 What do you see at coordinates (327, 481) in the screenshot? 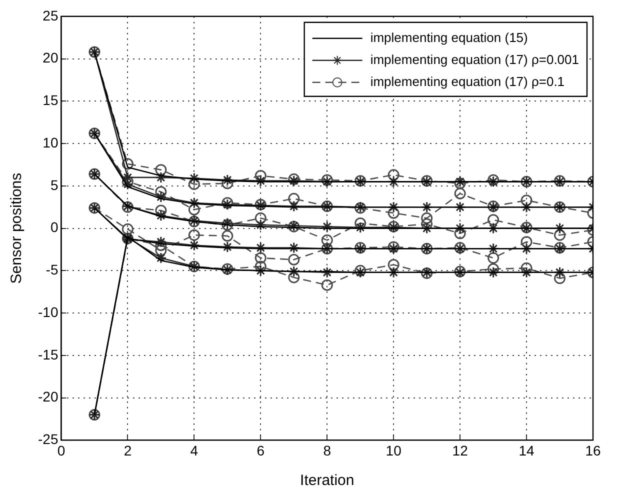
I see `x-axis-title: Iteration` at bounding box center [327, 481].